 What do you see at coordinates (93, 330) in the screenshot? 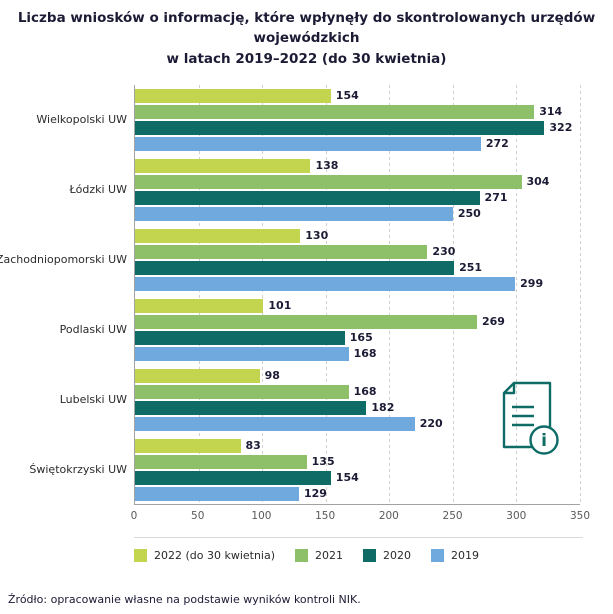
I see `category-label: Podlaski UW` at bounding box center [93, 330].